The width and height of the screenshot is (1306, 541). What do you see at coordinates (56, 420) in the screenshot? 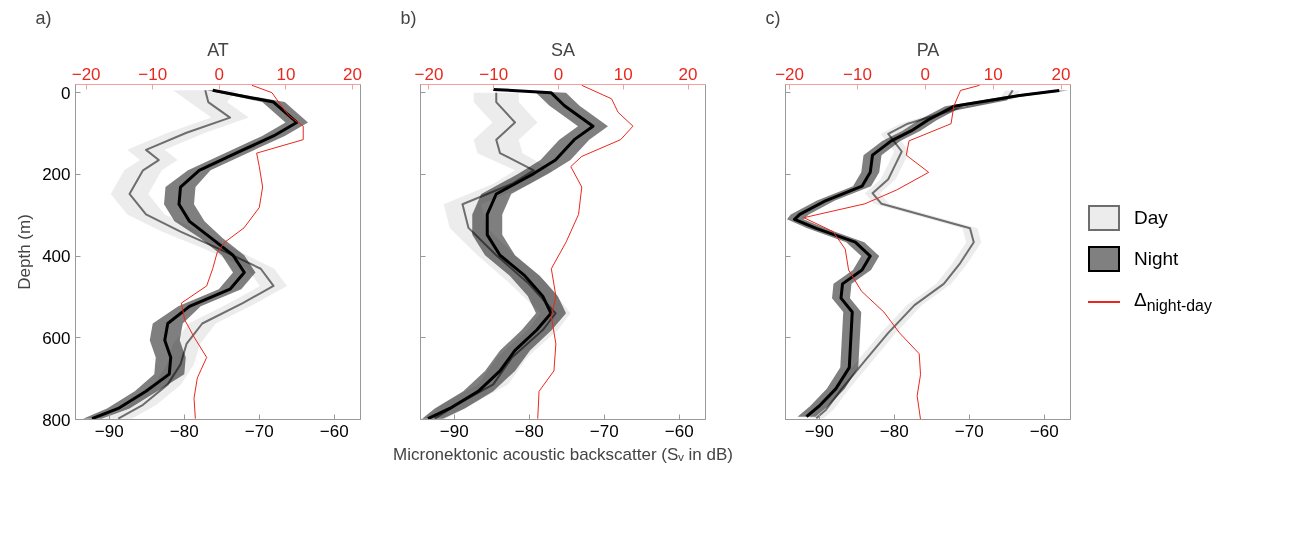
I see `y-tick-label: 800` at bounding box center [56, 420].